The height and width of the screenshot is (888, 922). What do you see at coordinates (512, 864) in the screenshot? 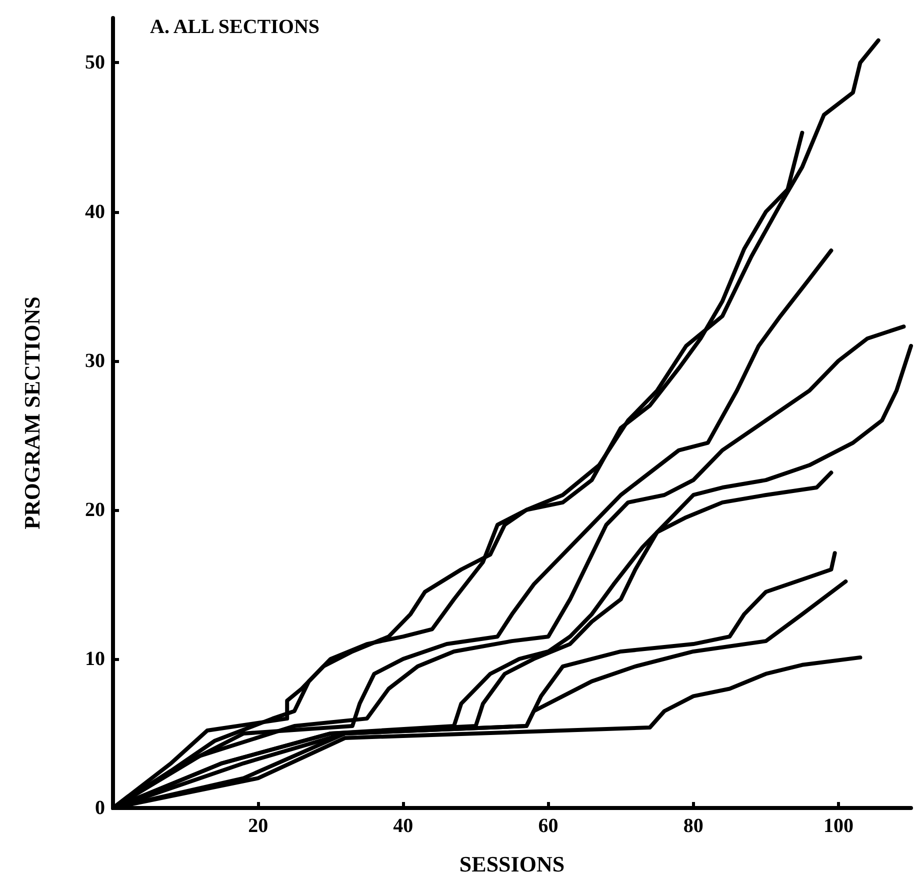
I see `x-axis-title: SESSIONS` at bounding box center [512, 864].